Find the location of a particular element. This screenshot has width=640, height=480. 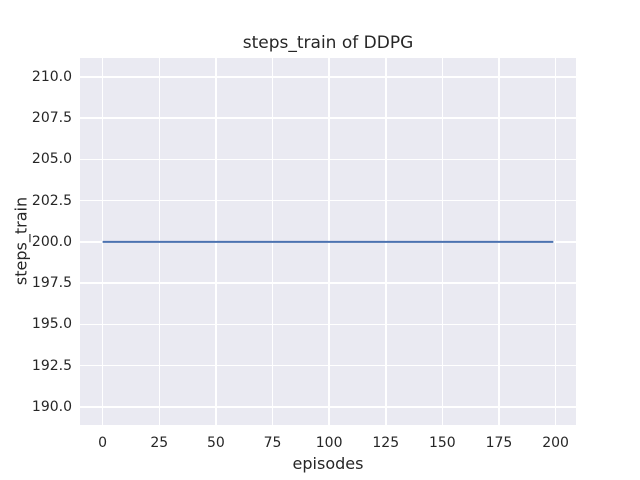

y-tick-label: 210.0 is located at coordinates (51, 76).